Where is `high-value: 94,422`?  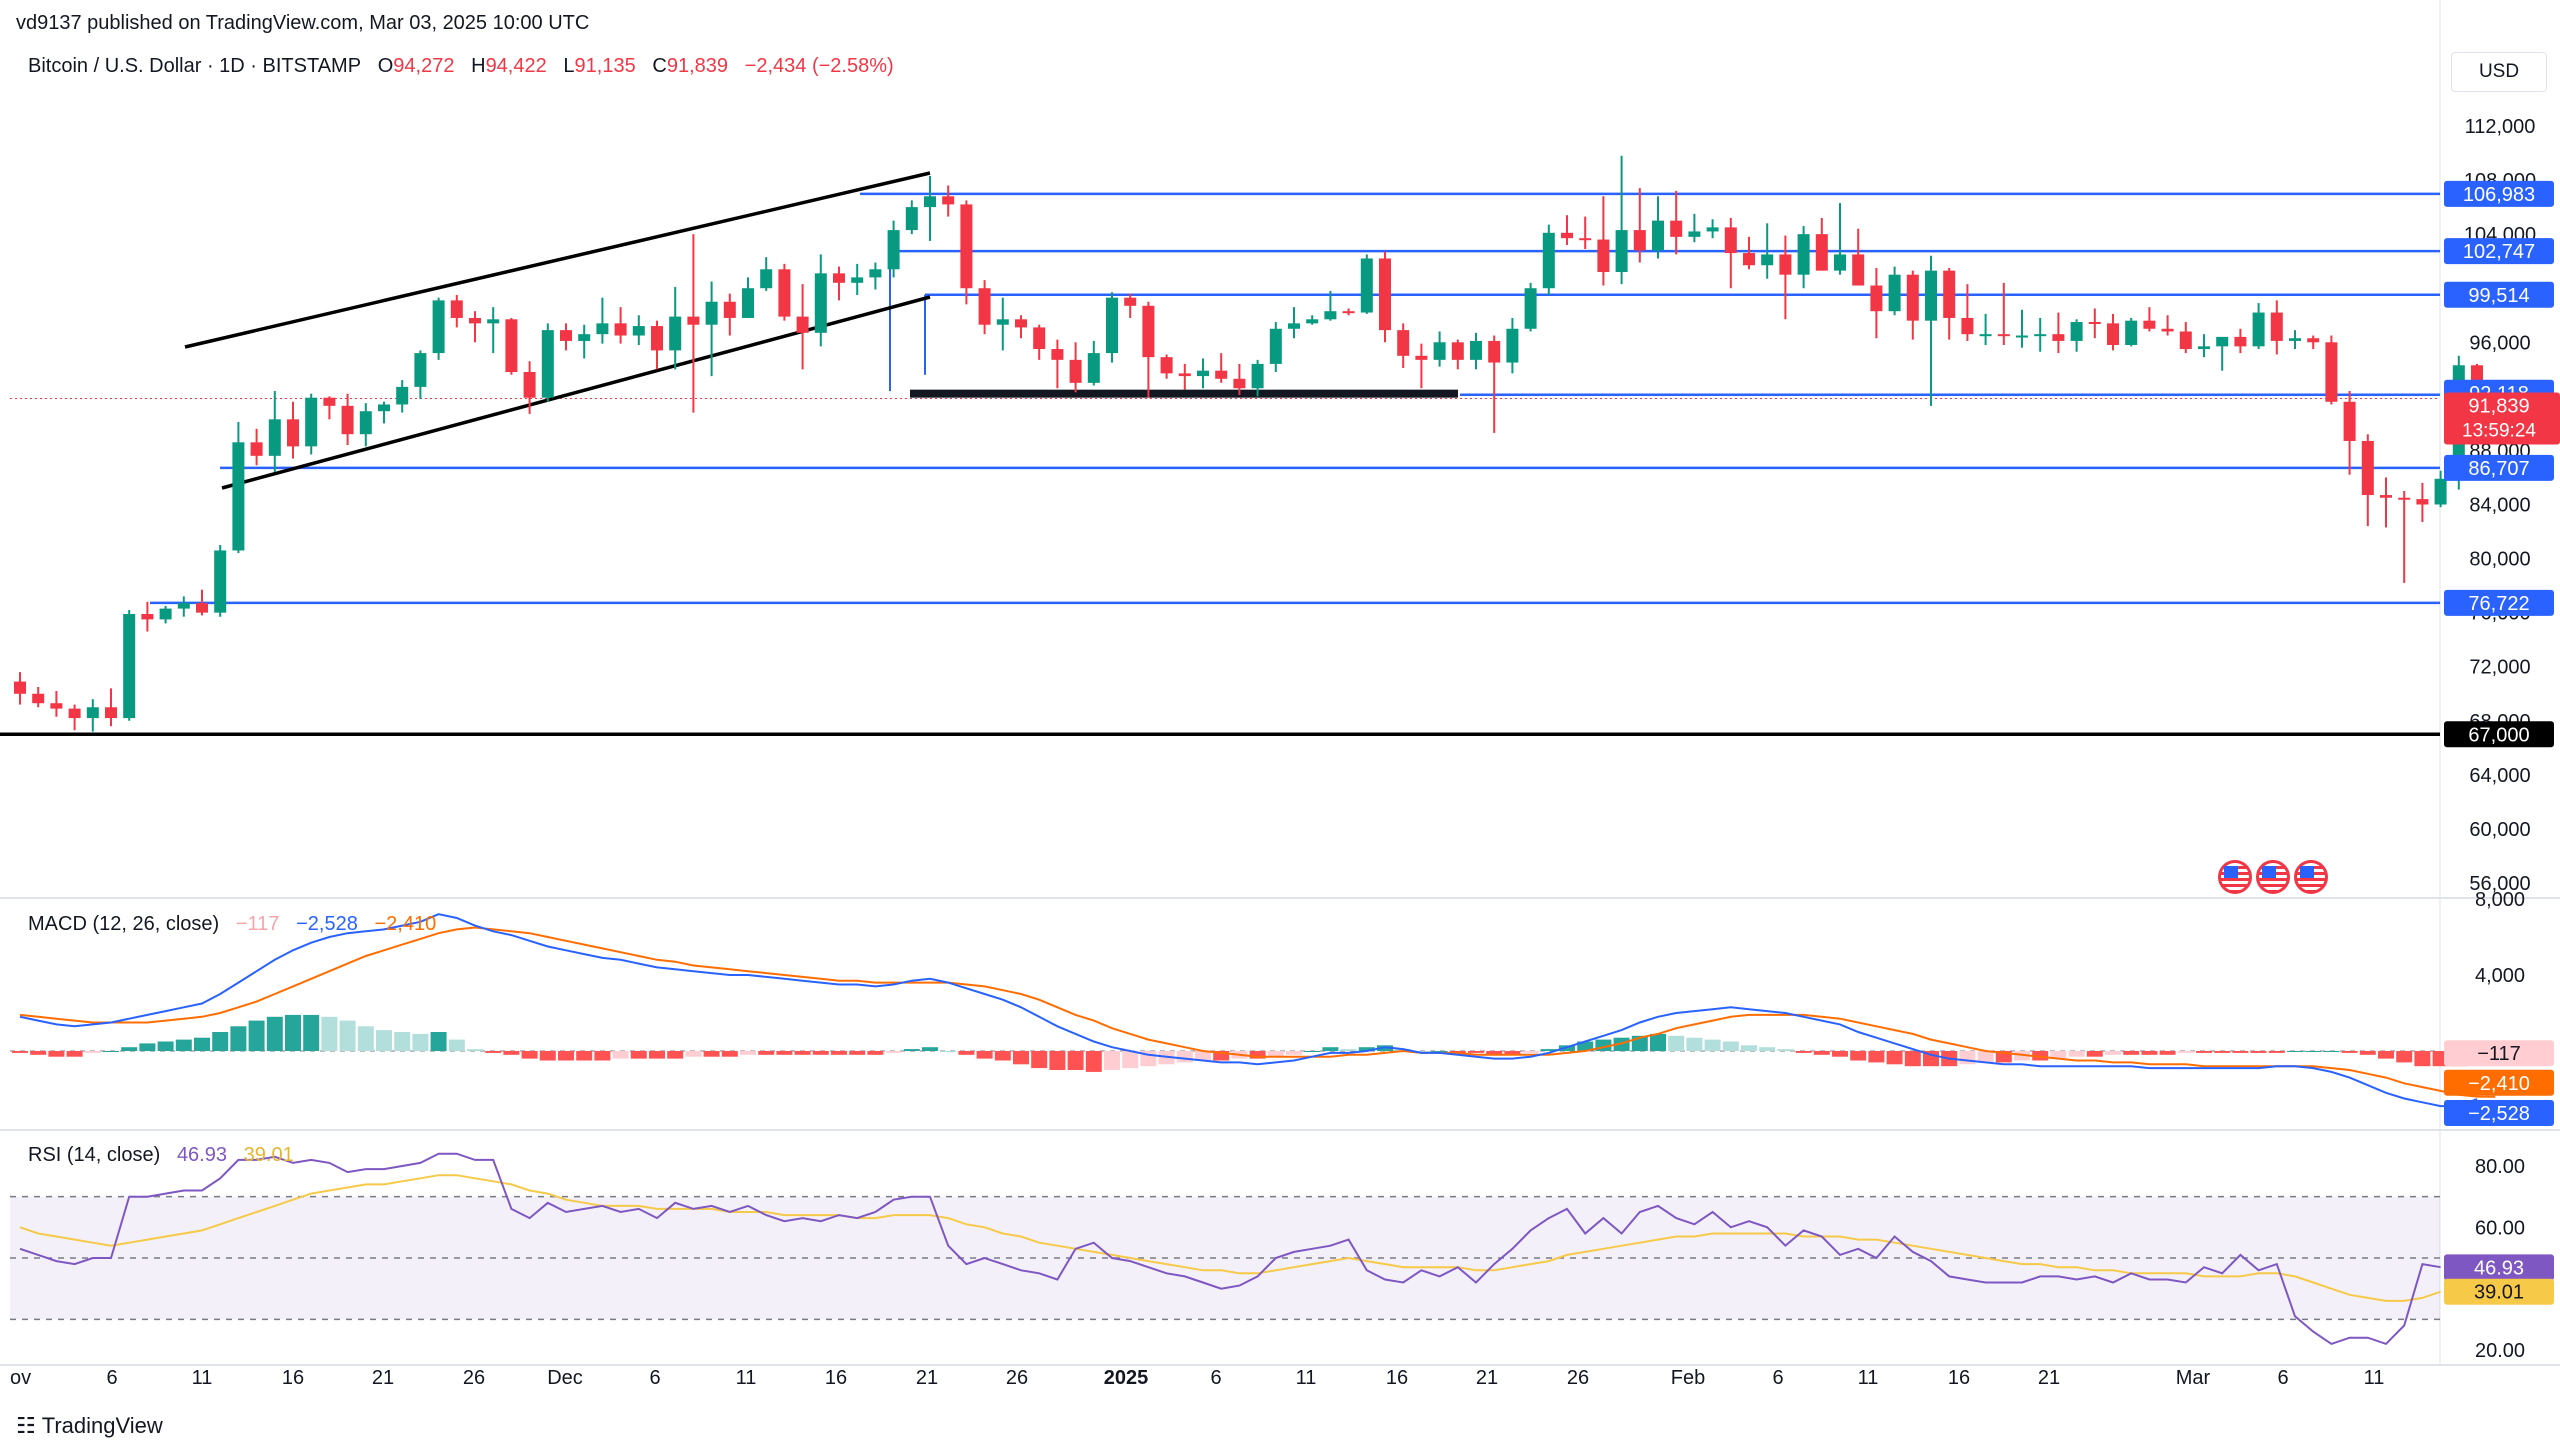
high-value: 94,422 is located at coordinates (516, 66).